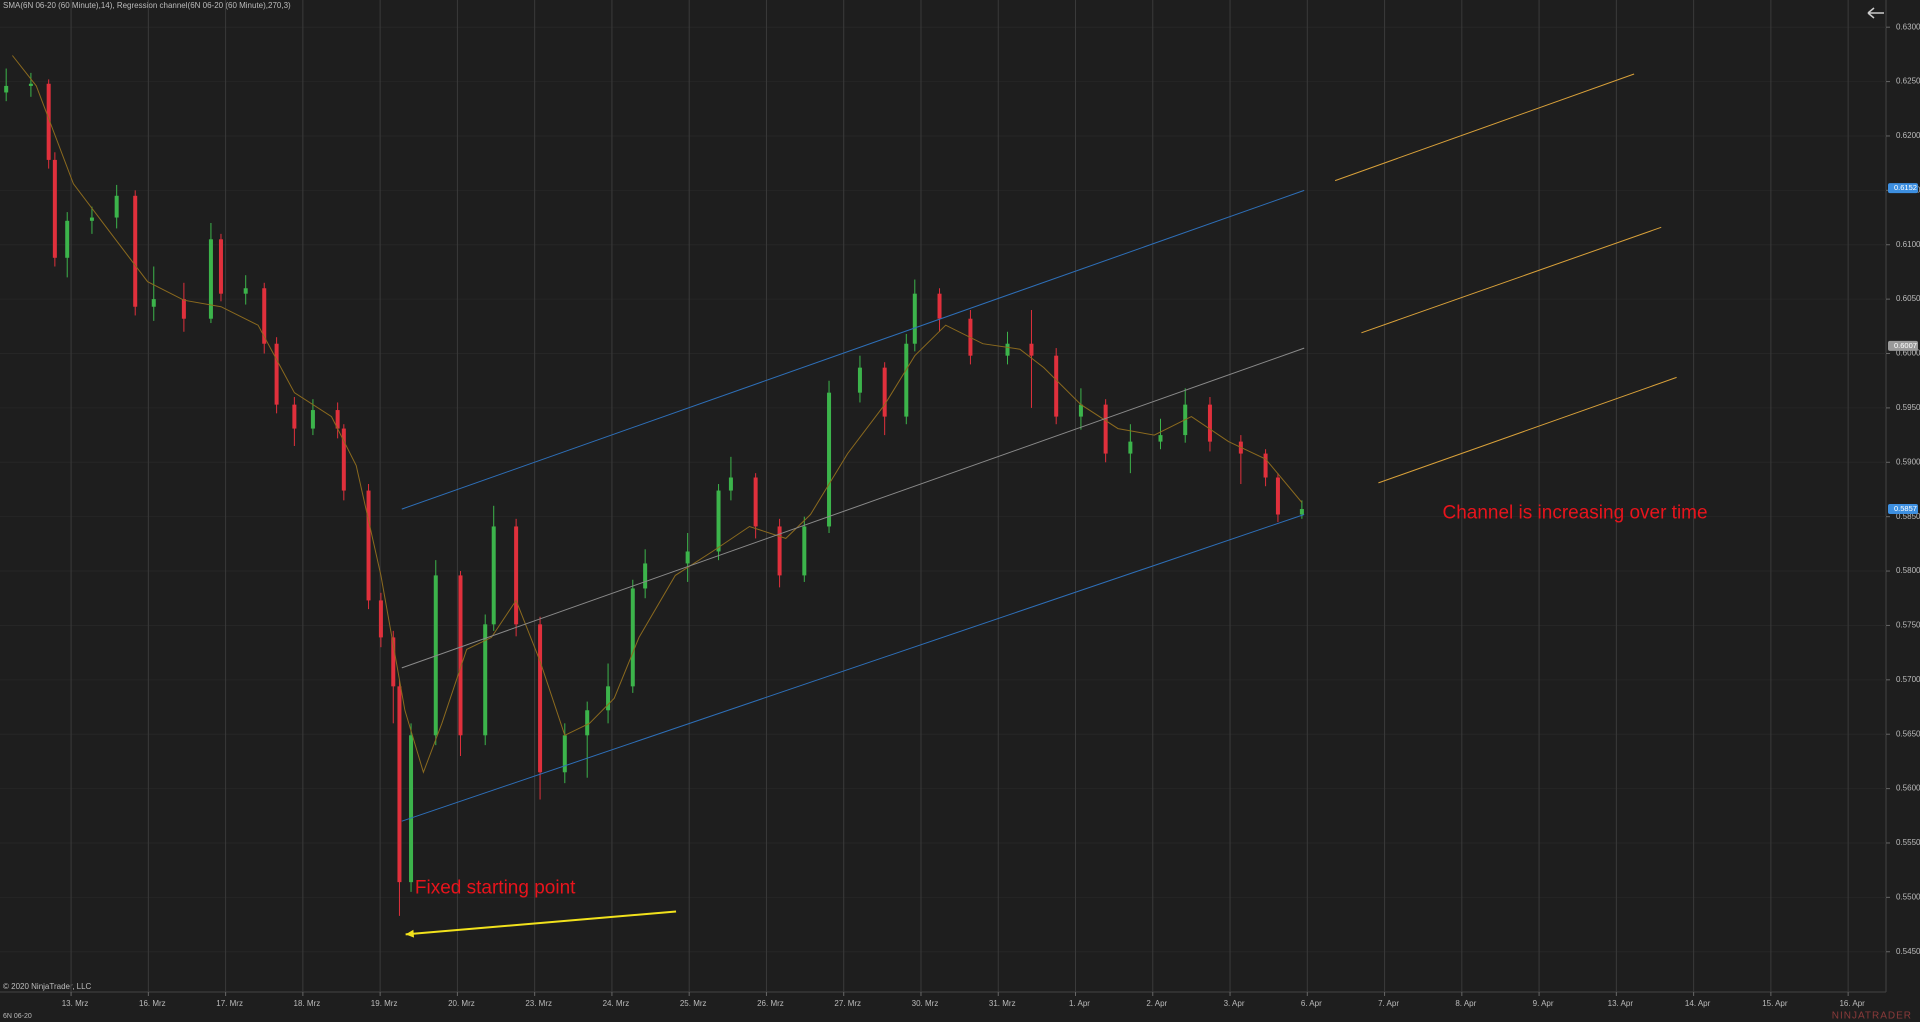 The image size is (1920, 1022). What do you see at coordinates (1908, 788) in the screenshot?
I see `y-tick-label: 0.5600` at bounding box center [1908, 788].